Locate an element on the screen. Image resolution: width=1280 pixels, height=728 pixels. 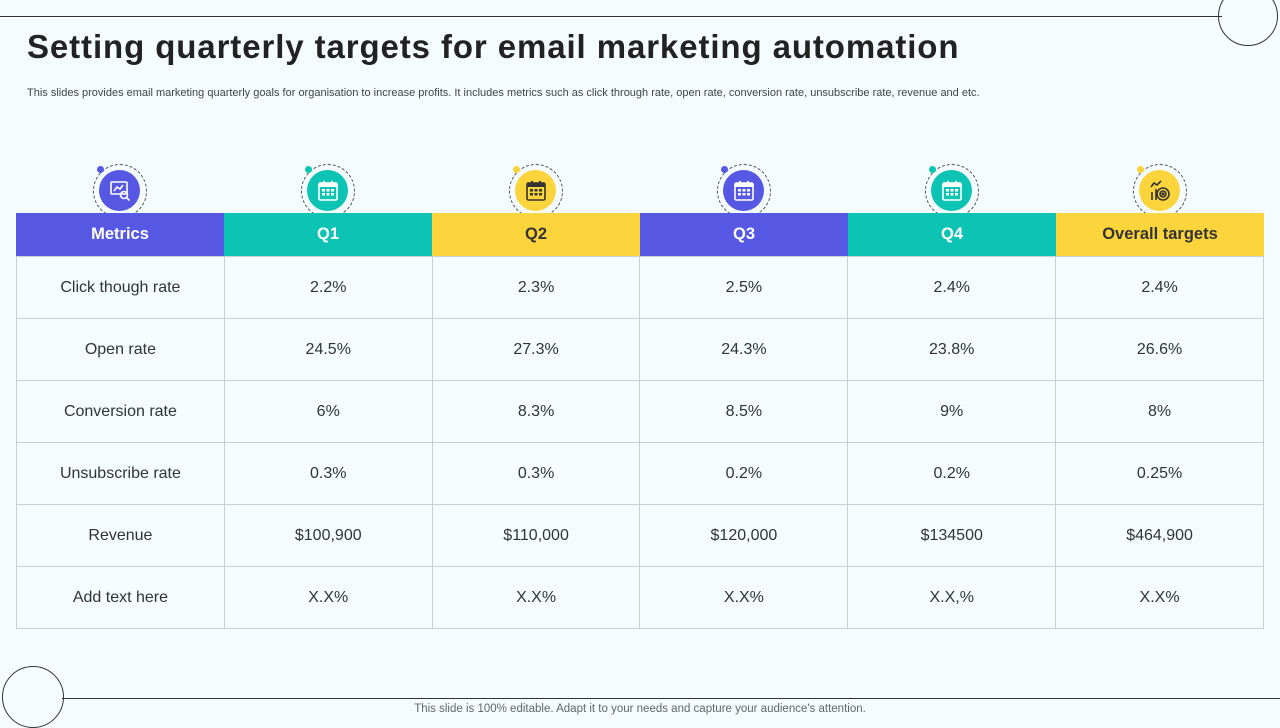
table-row: Open rate 24.5% 27.3% 24.3% 23.8% 26.6% is located at coordinates (640, 350).